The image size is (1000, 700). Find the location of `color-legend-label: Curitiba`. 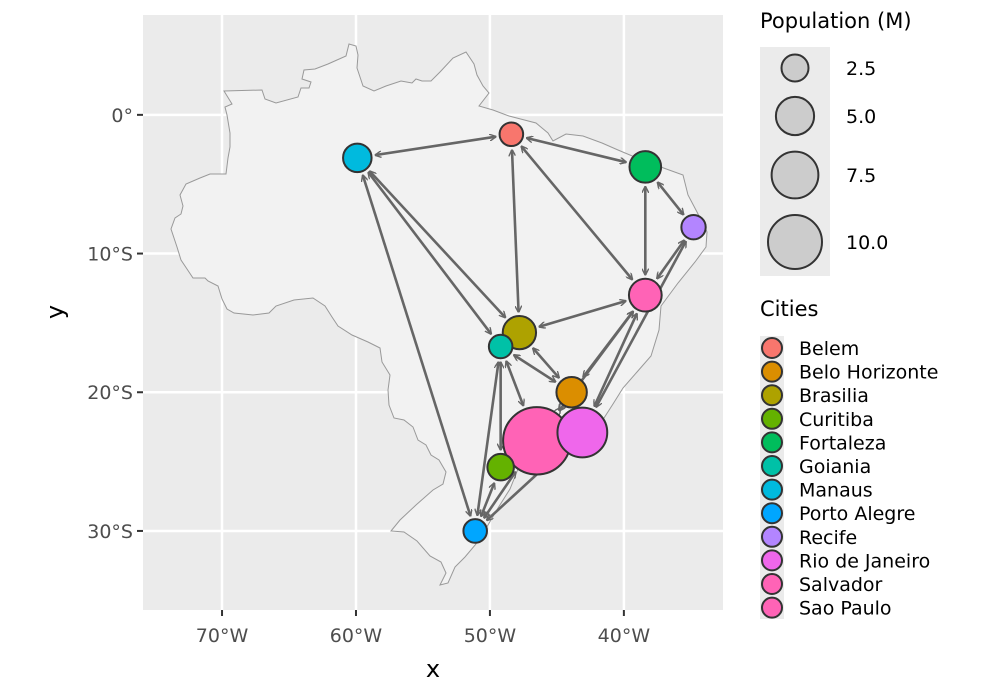

color-legend-label: Curitiba is located at coordinates (836, 420).